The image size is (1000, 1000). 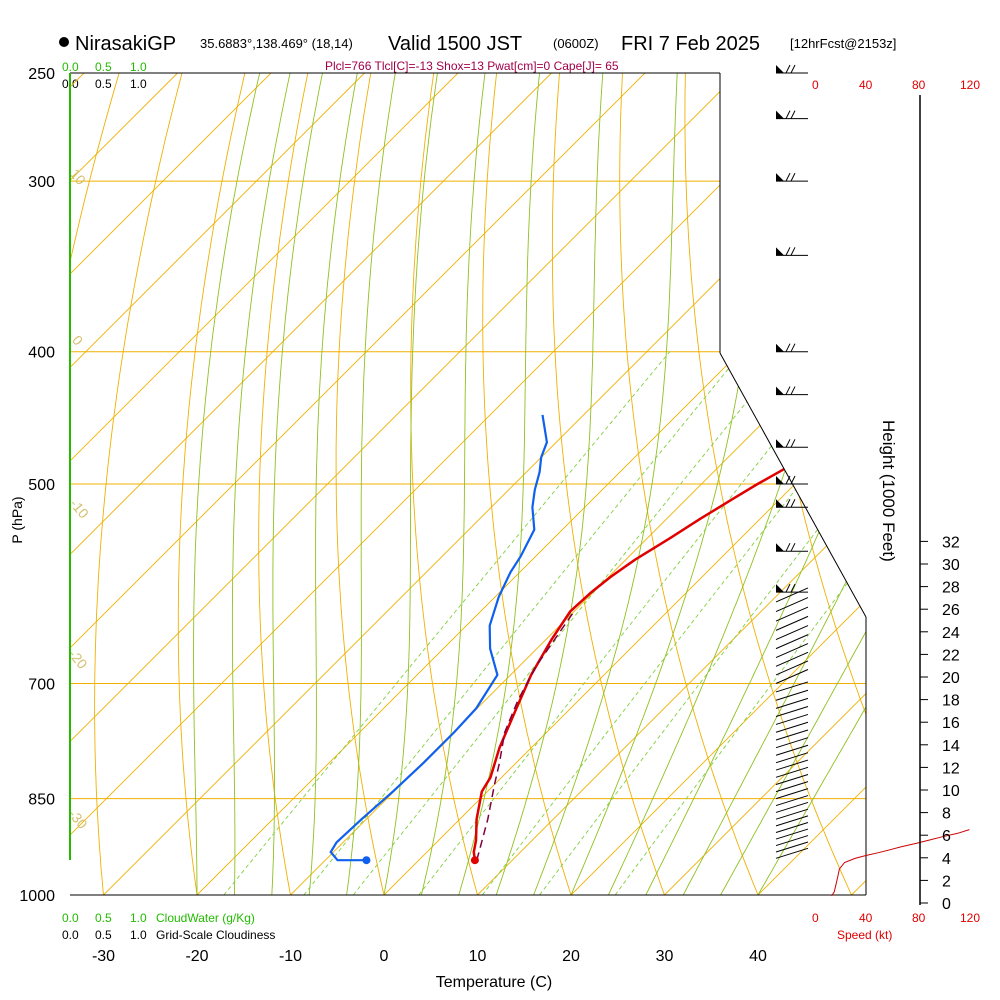 What do you see at coordinates (41, 800) in the screenshot?
I see `pressure-tick-label: 850` at bounding box center [41, 800].